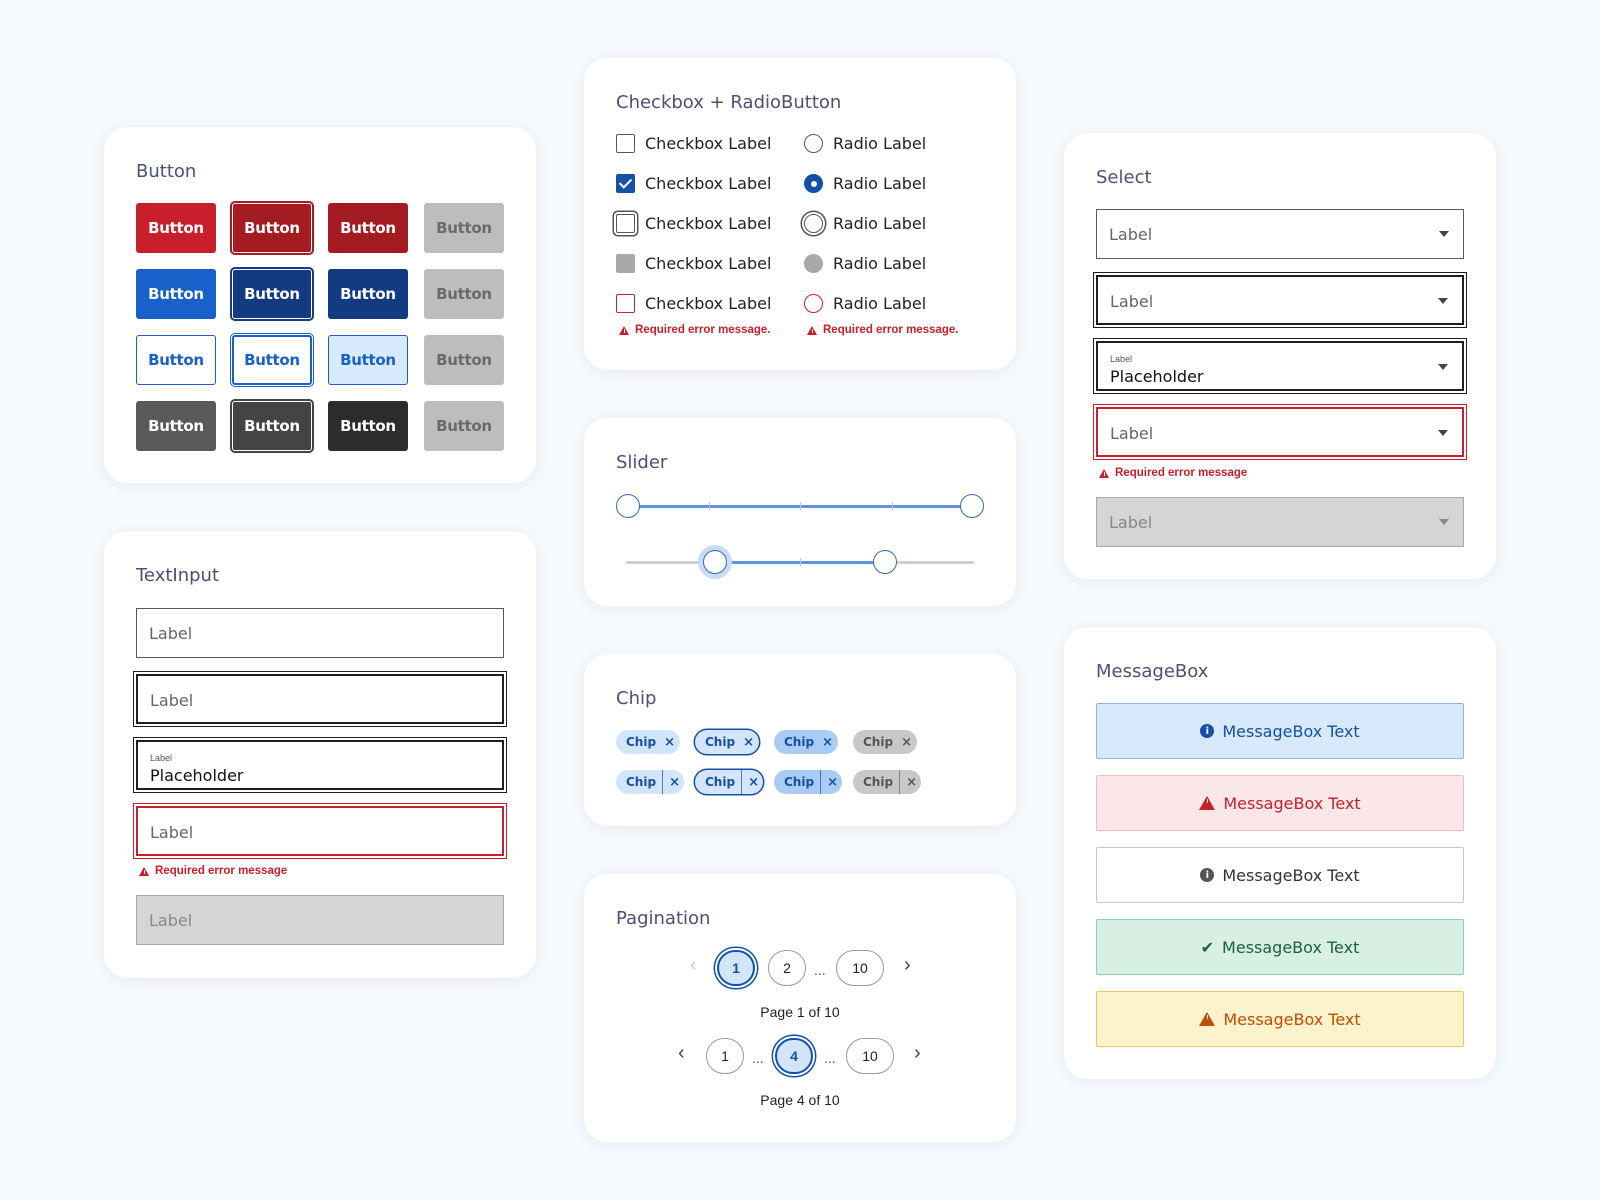  I want to click on chevron-down-icon, so click(1443, 301).